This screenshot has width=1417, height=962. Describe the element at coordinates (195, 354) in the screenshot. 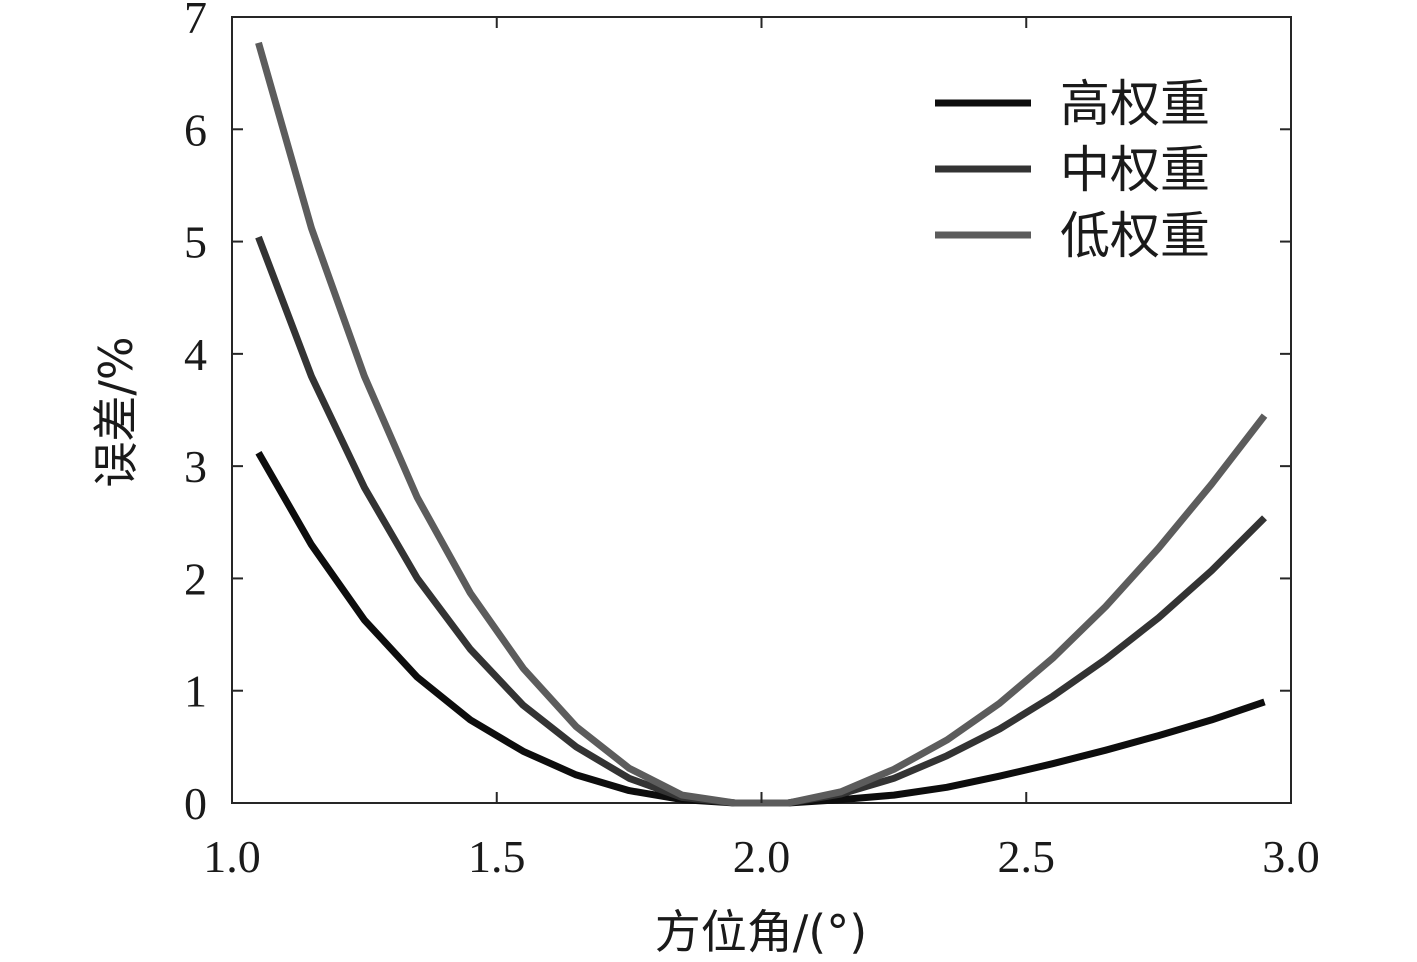

I see `y-tick-label: 4` at that location.